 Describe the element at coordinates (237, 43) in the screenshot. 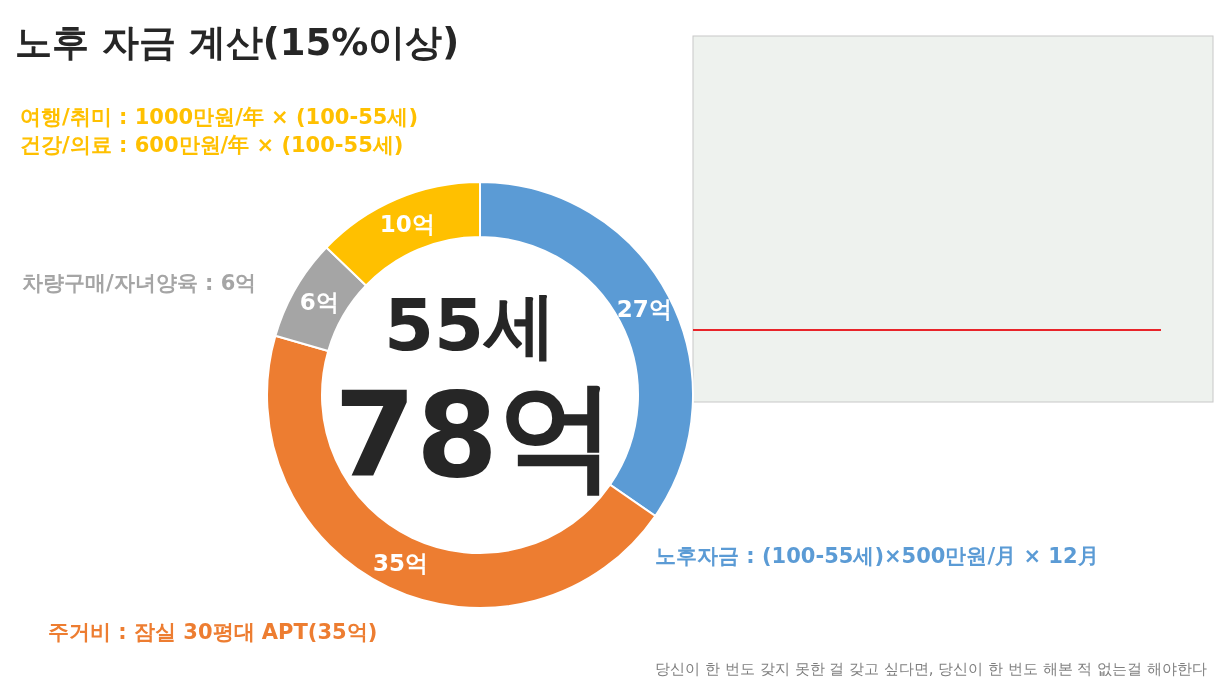

I see `chart-title: 노후 자금 계산(15%이상)` at that location.